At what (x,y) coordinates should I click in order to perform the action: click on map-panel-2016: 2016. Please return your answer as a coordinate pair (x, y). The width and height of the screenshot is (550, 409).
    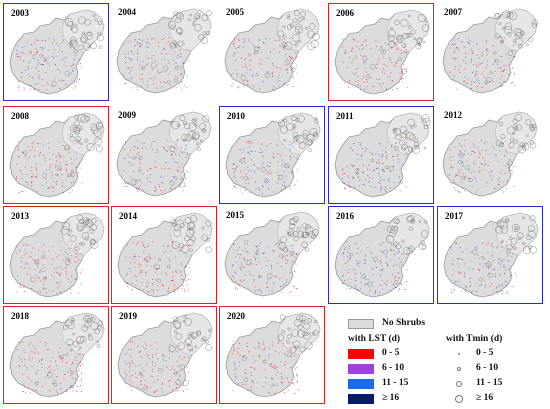
    Looking at the image, I should click on (381, 255).